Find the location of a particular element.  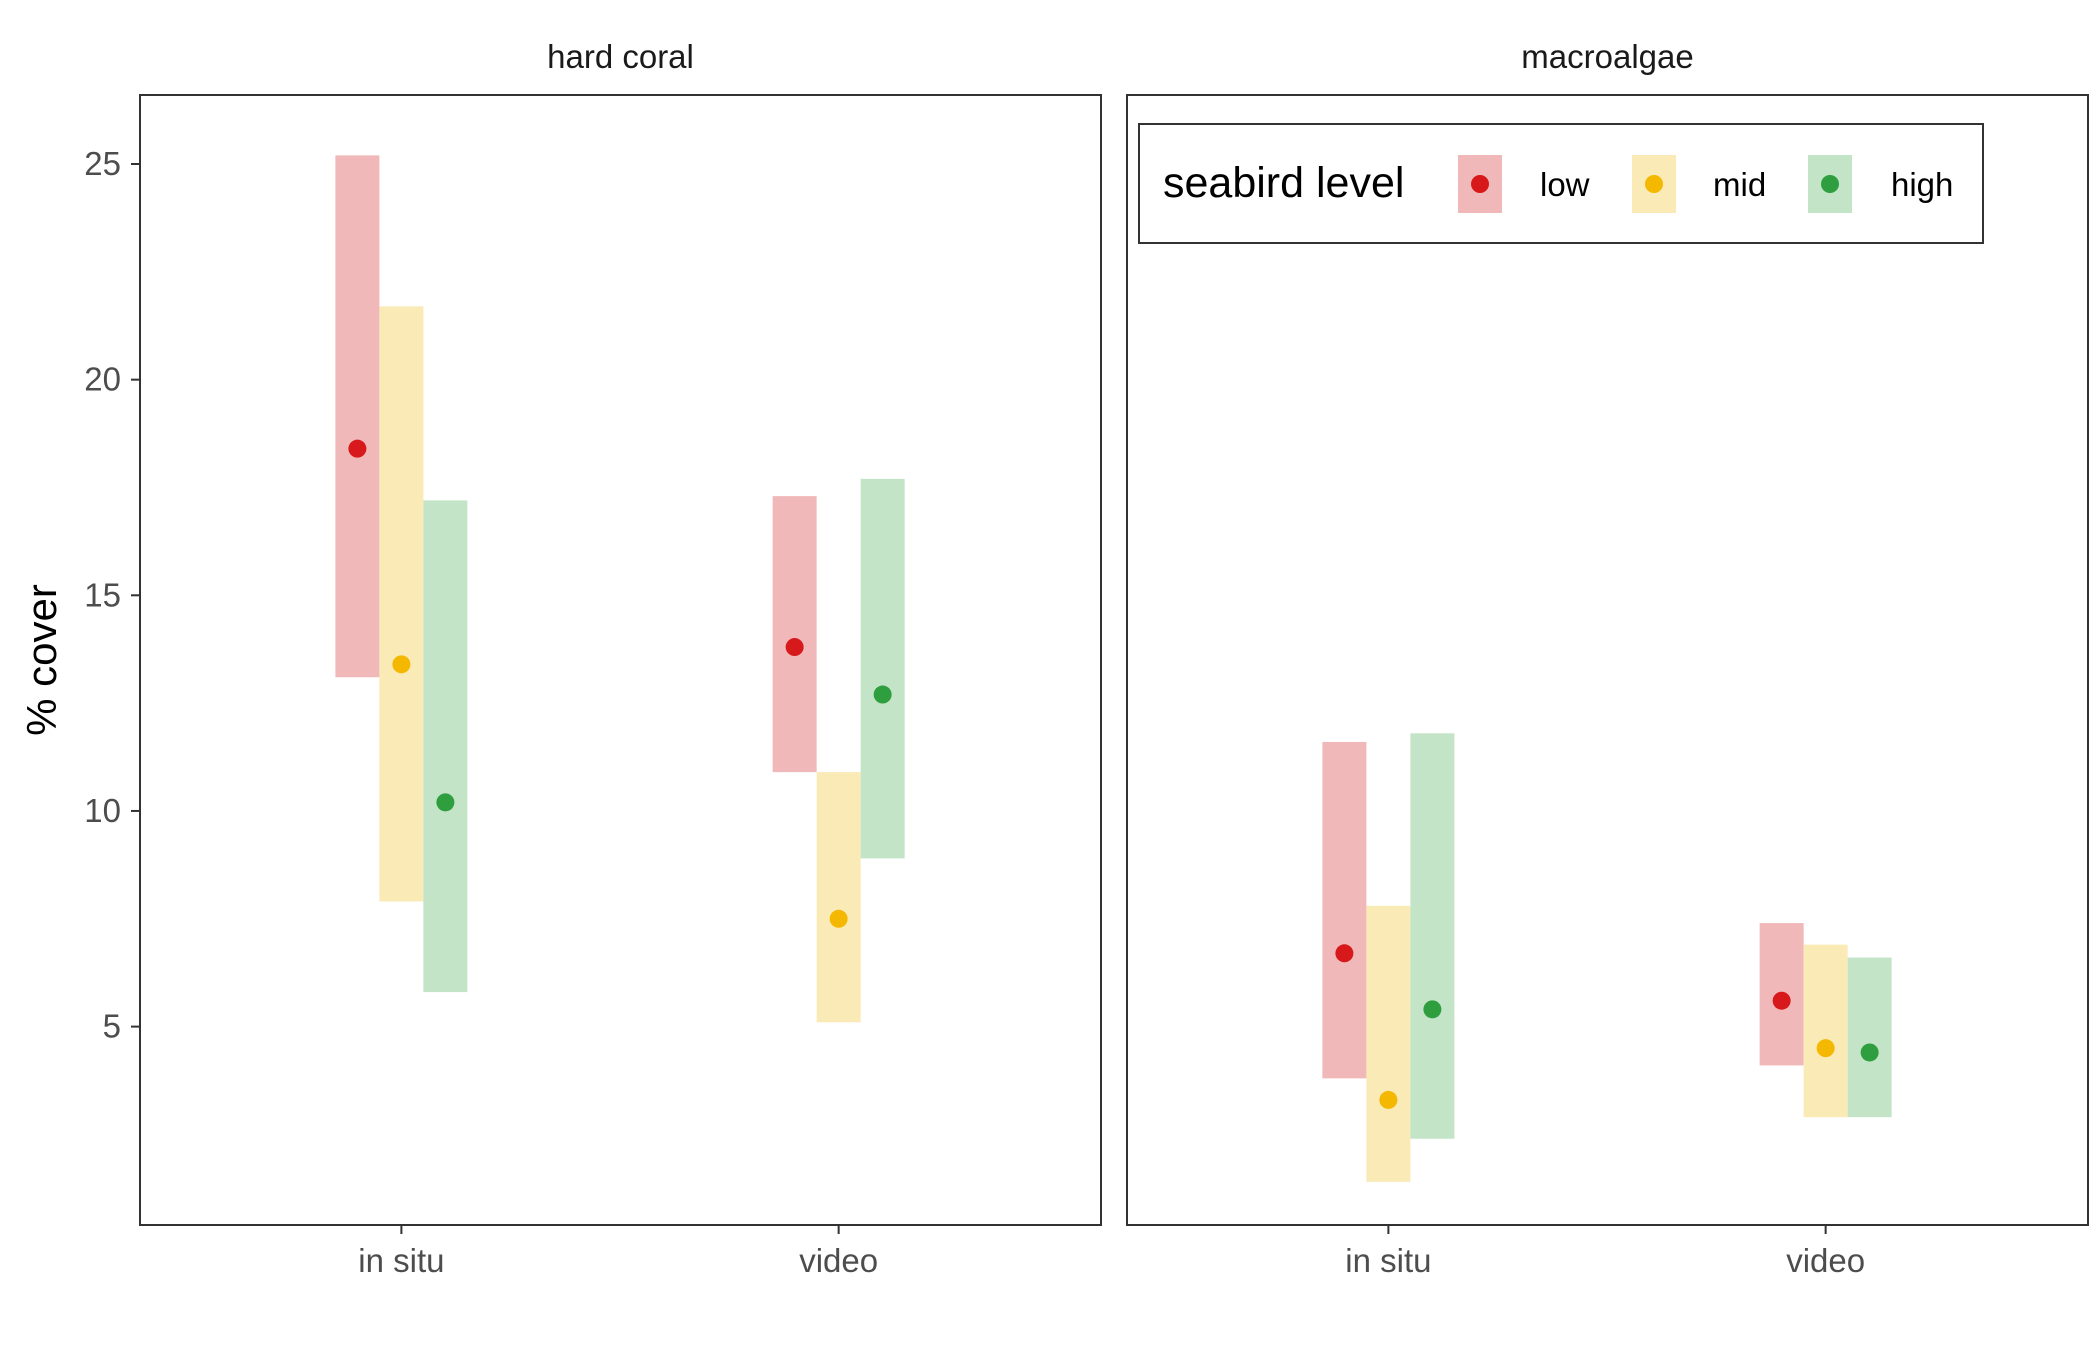

panel-title-hard-coral: hard coral is located at coordinates (620, 56).